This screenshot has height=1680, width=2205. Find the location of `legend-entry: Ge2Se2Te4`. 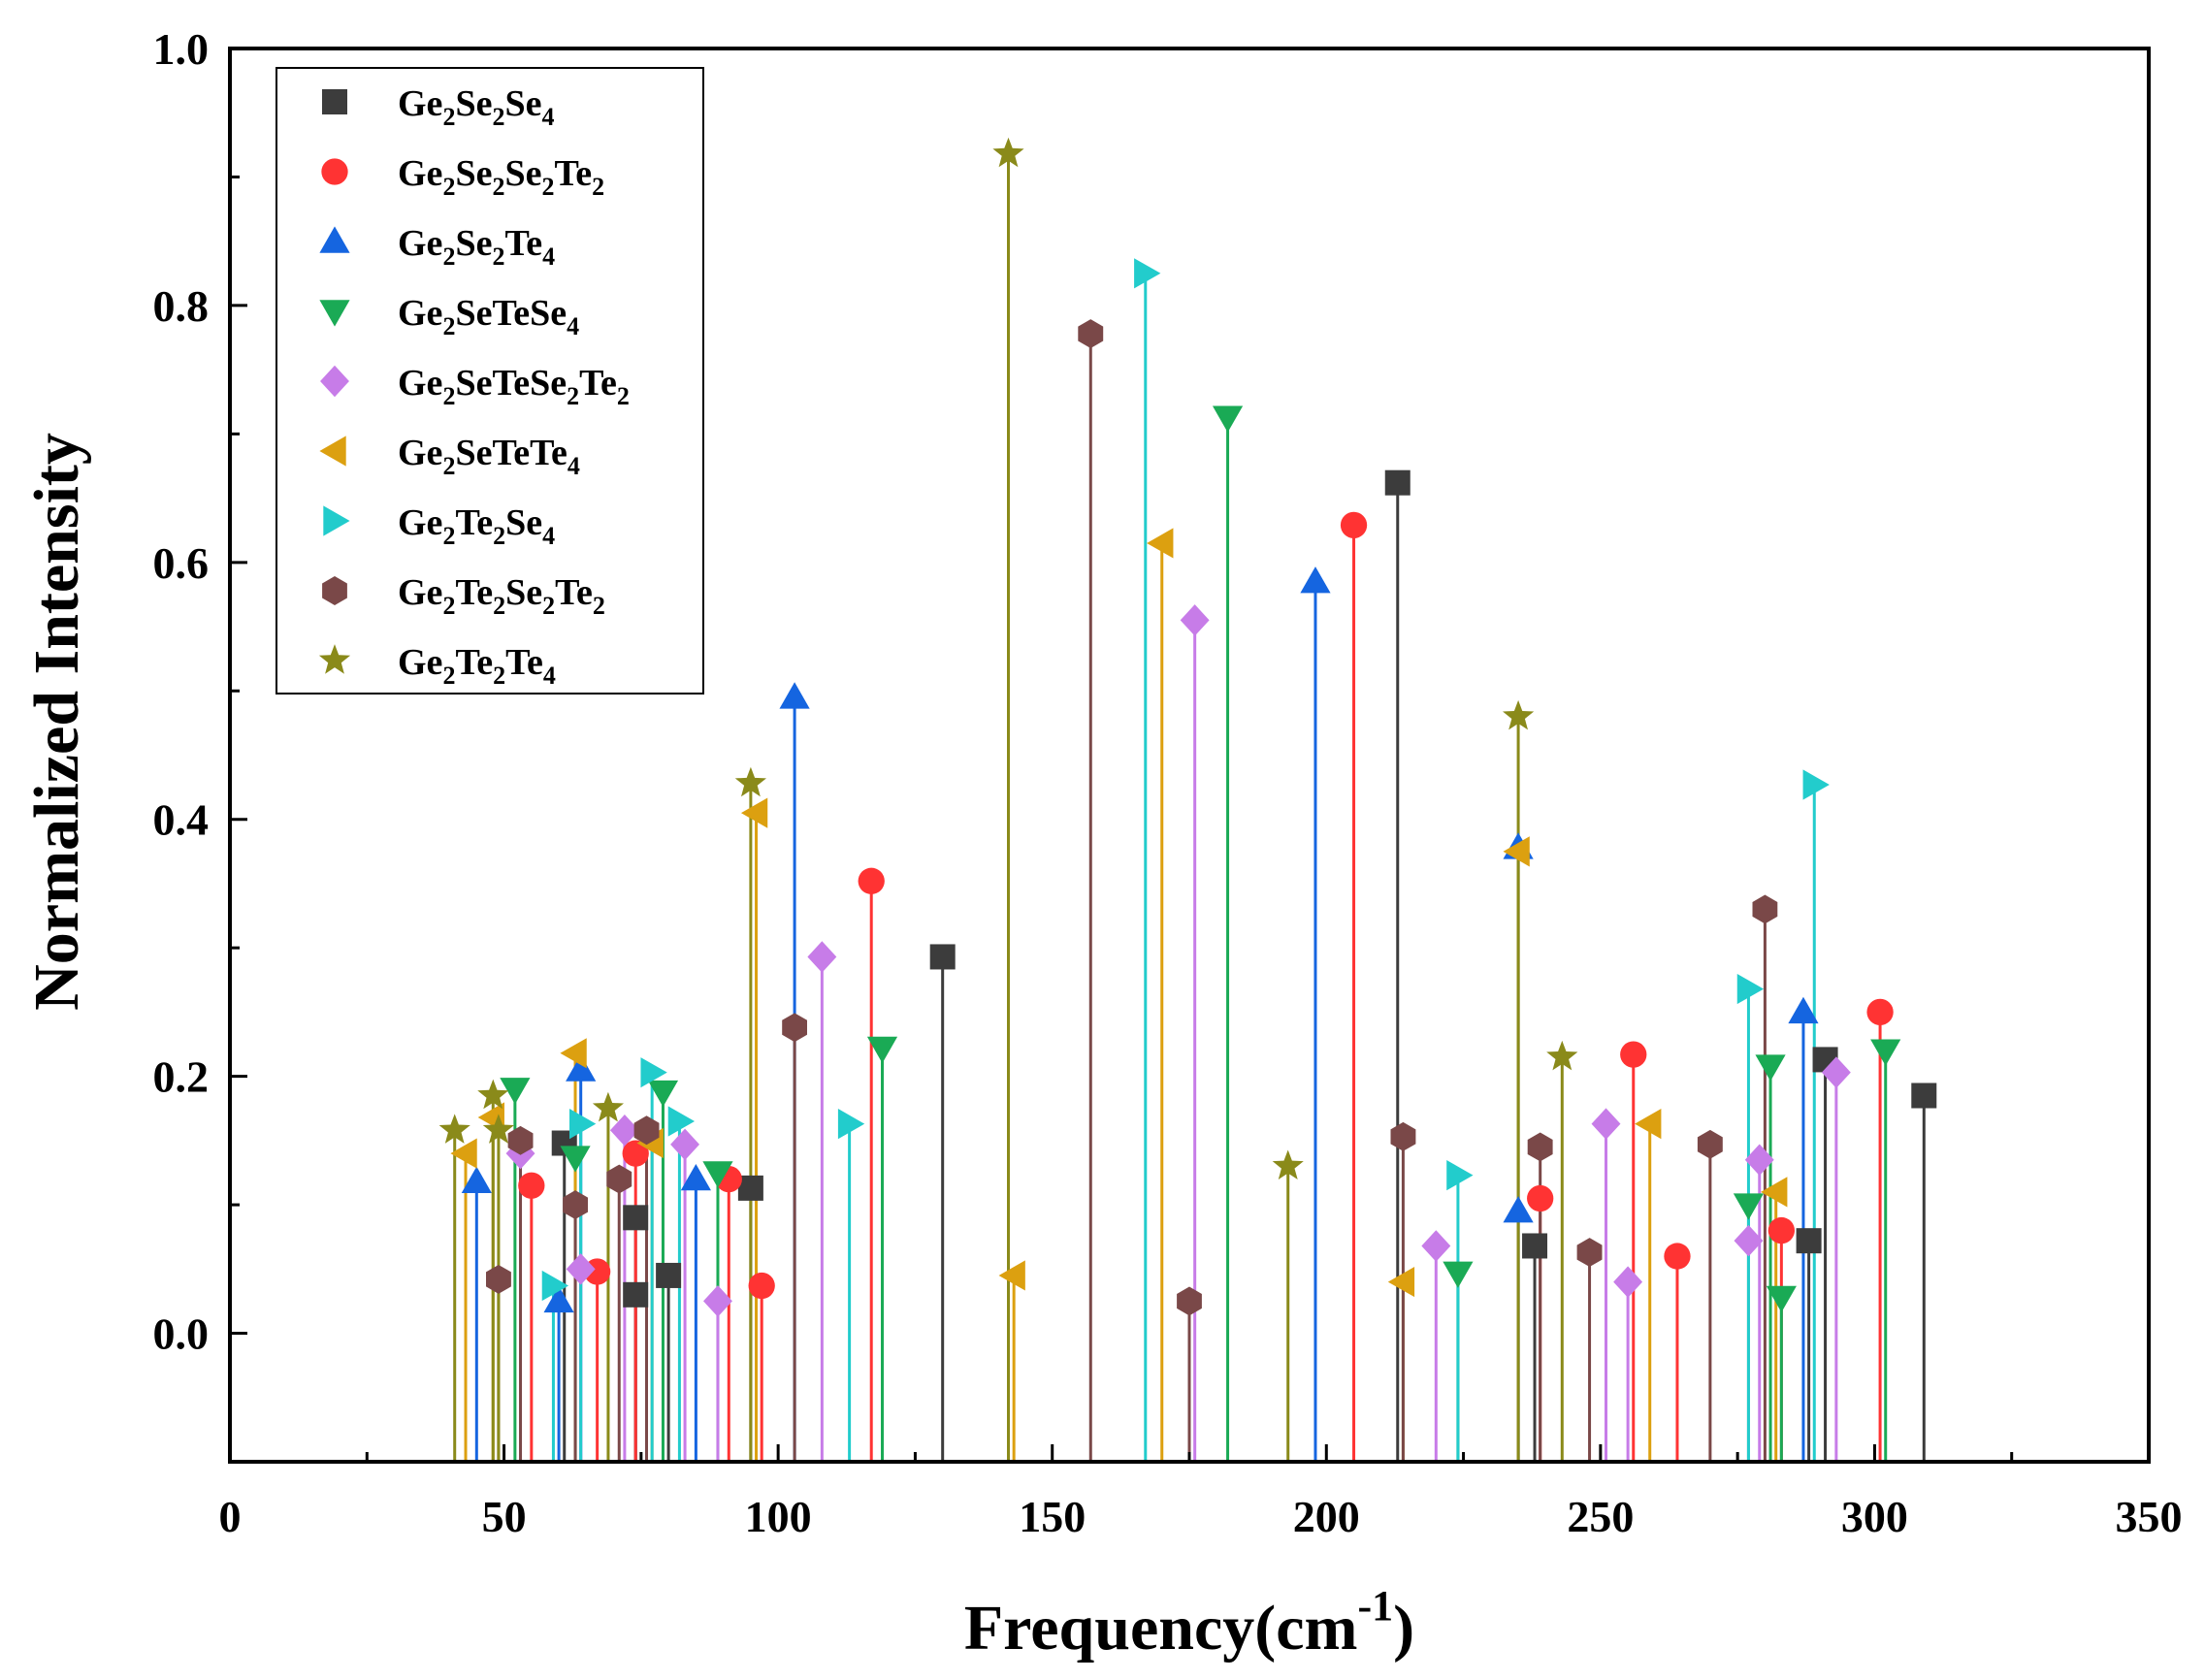

legend-entry: Ge2Se2Te4 is located at coordinates (477, 247).